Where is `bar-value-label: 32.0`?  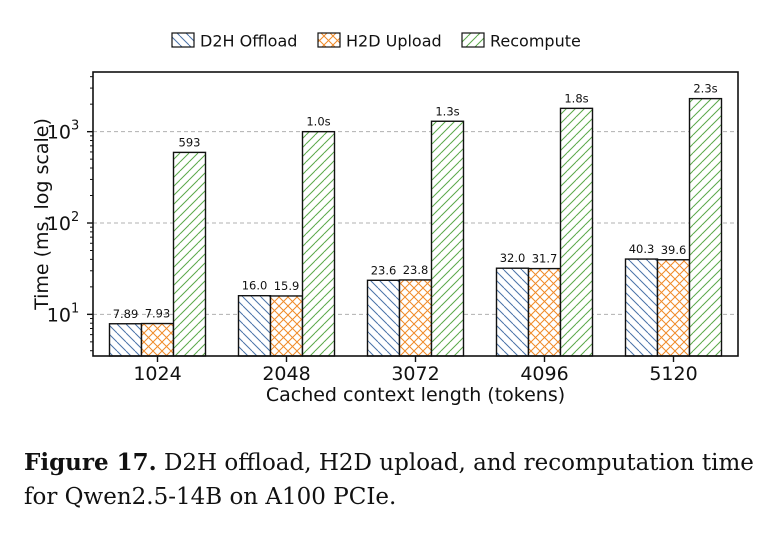
bar-value-label: 32.0 is located at coordinates (513, 258).